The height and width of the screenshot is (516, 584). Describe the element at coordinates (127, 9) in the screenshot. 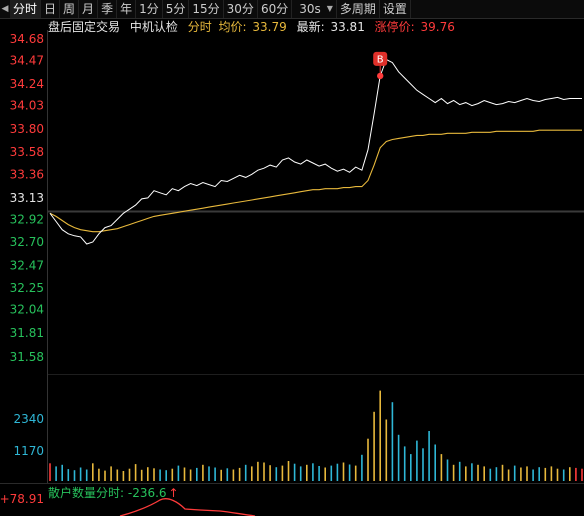

I see `tab-5: 年` at that location.